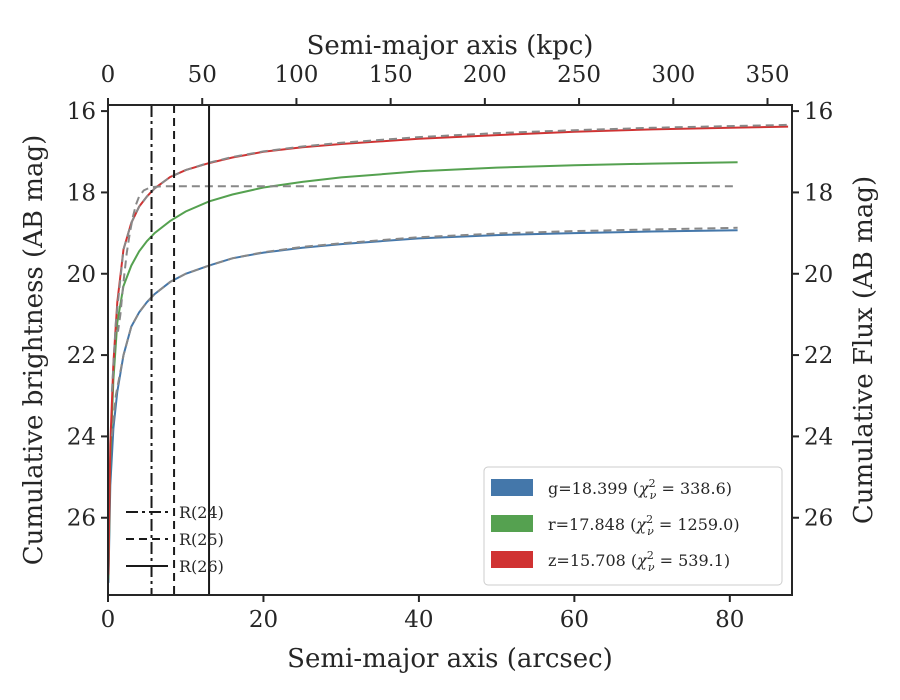 The width and height of the screenshot is (900, 700). I want to click on x2-tick-label: 150, so click(391, 75).